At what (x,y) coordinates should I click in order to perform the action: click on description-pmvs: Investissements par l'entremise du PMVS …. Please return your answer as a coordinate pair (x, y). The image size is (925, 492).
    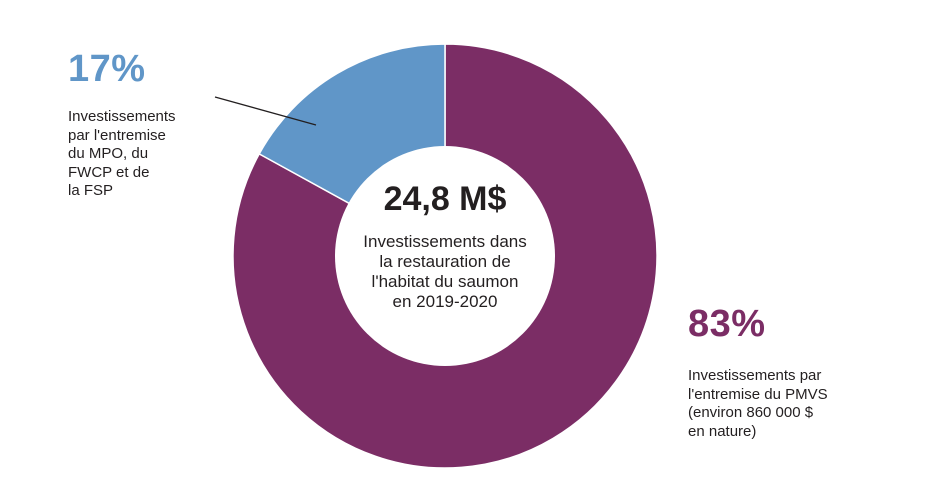
    Looking at the image, I should click on (758, 403).